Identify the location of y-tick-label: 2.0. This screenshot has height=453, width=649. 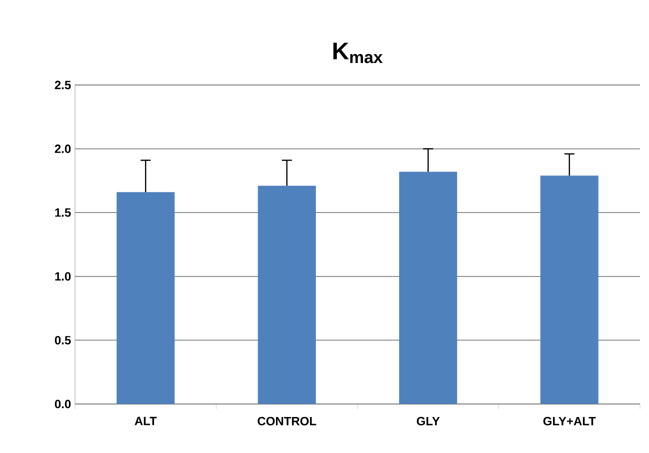
(62, 149).